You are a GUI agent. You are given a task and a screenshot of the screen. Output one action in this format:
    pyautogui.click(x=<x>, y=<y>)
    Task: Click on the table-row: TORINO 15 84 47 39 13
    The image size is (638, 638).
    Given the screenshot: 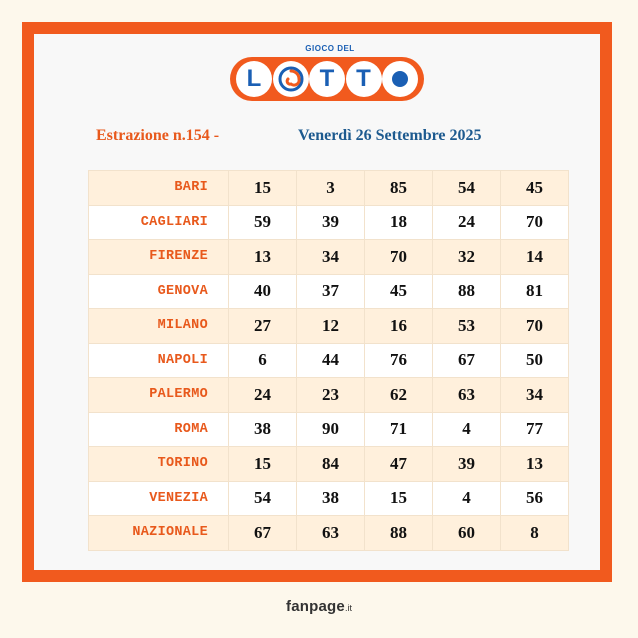 What is the action you would take?
    pyautogui.click(x=328, y=464)
    